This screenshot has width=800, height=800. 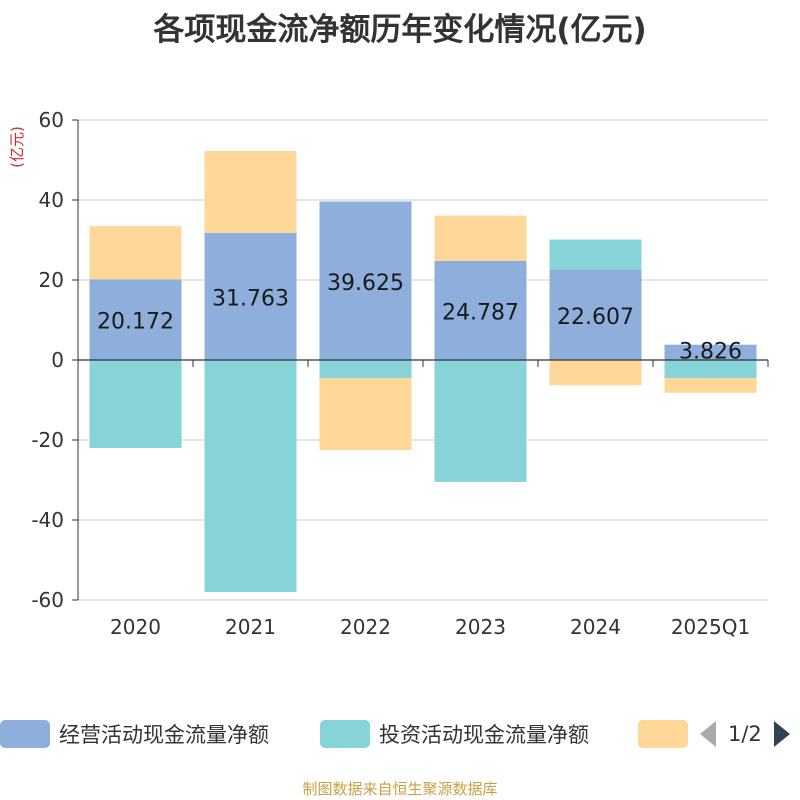 I want to click on y-tick-label-60: 60, so click(x=51, y=120).